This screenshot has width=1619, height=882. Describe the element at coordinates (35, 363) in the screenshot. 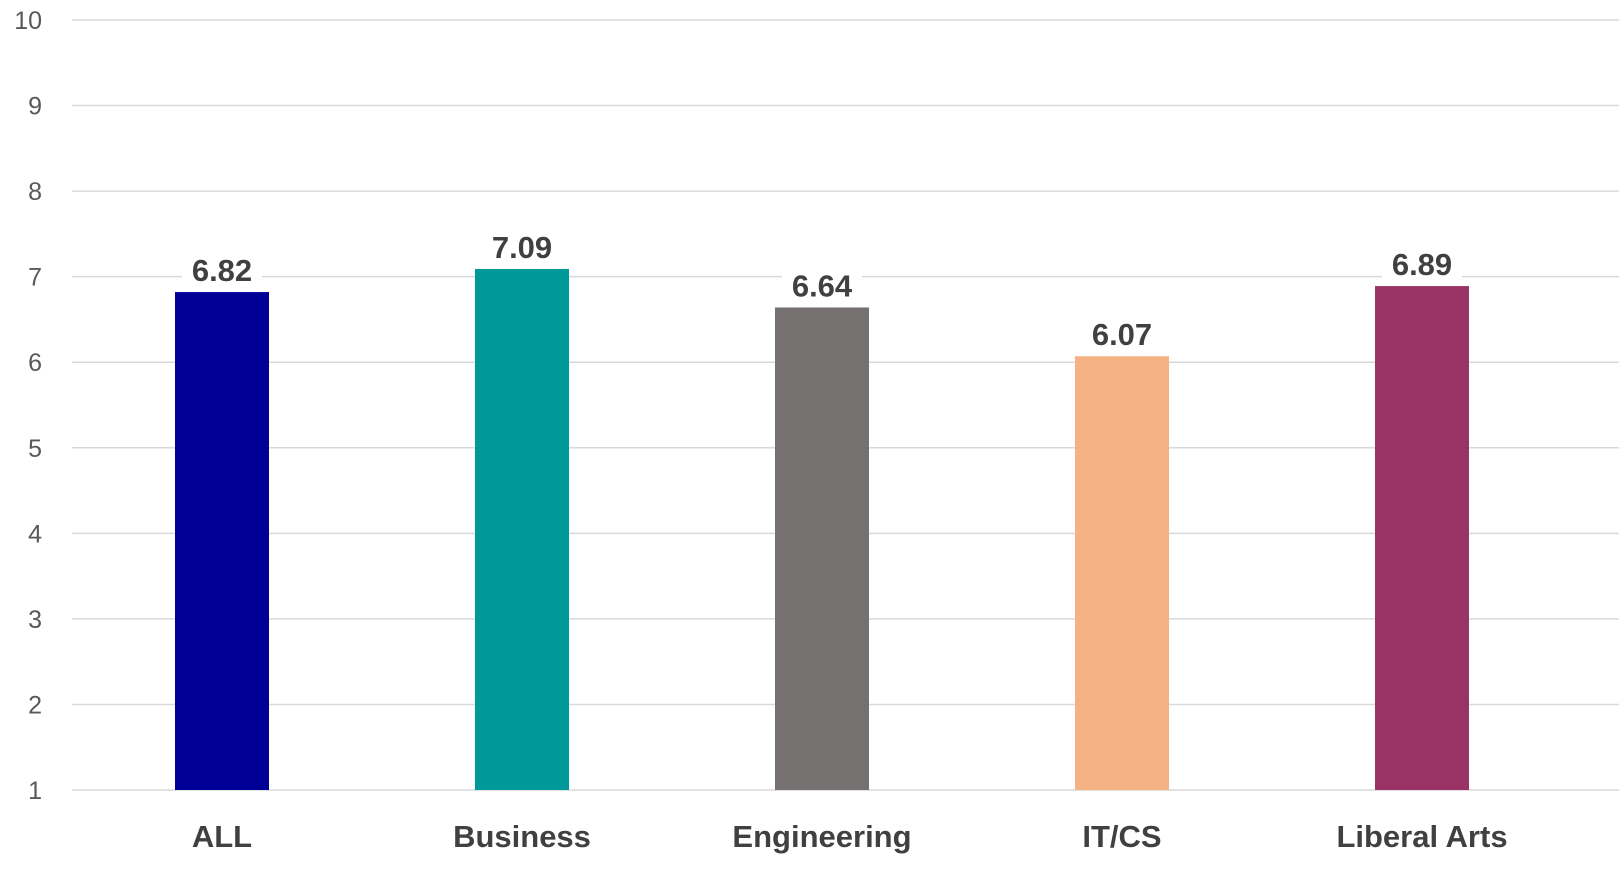

I see `y-tick-label: 6` at that location.